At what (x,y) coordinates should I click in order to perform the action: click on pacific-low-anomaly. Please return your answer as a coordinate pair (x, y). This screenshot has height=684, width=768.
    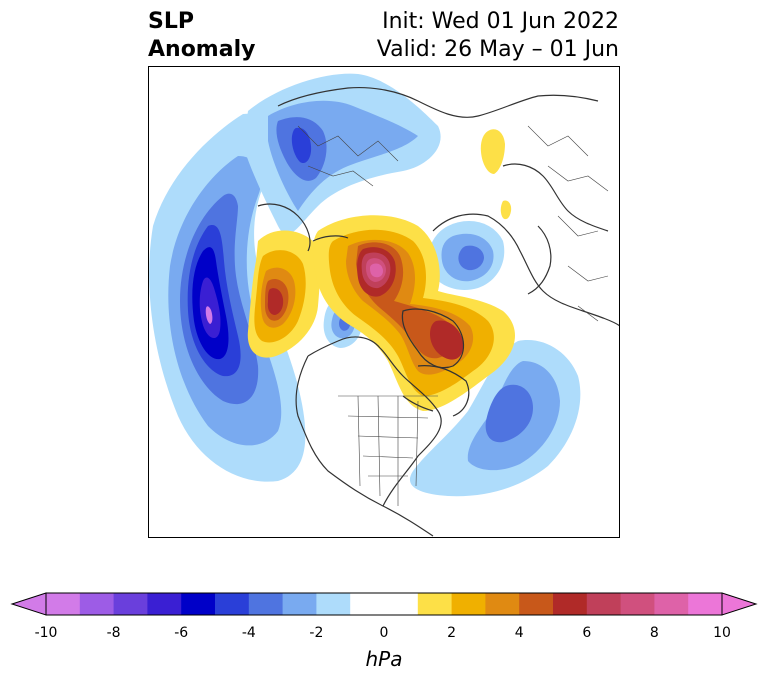
    Looking at the image, I should click on (227, 296).